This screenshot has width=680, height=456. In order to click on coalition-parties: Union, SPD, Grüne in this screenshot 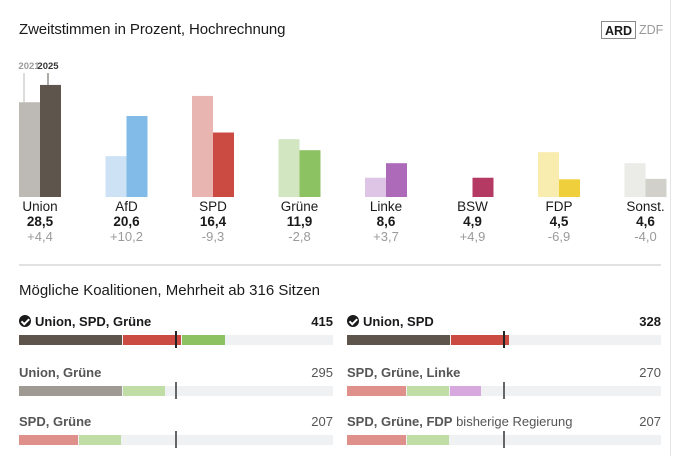, I will do `click(93, 321)`.